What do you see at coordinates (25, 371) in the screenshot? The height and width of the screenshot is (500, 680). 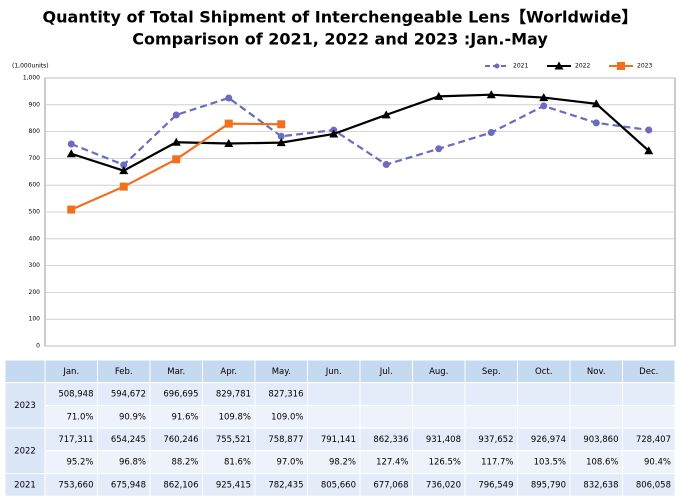 I see `table-corner-bg` at bounding box center [25, 371].